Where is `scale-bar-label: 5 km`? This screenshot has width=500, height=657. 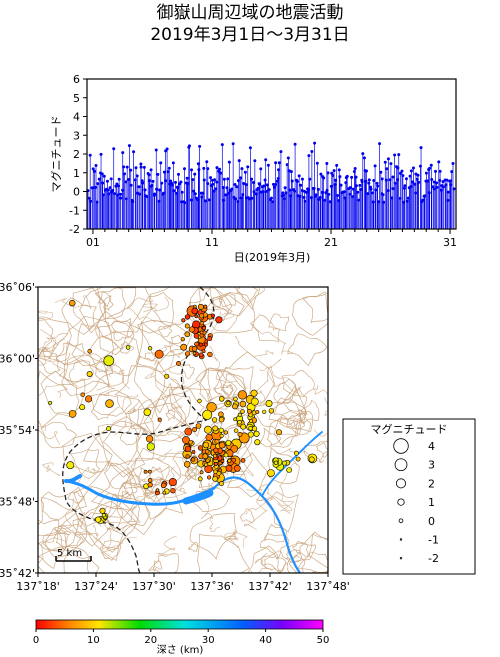 scale-bar-label: 5 km is located at coordinates (69, 553).